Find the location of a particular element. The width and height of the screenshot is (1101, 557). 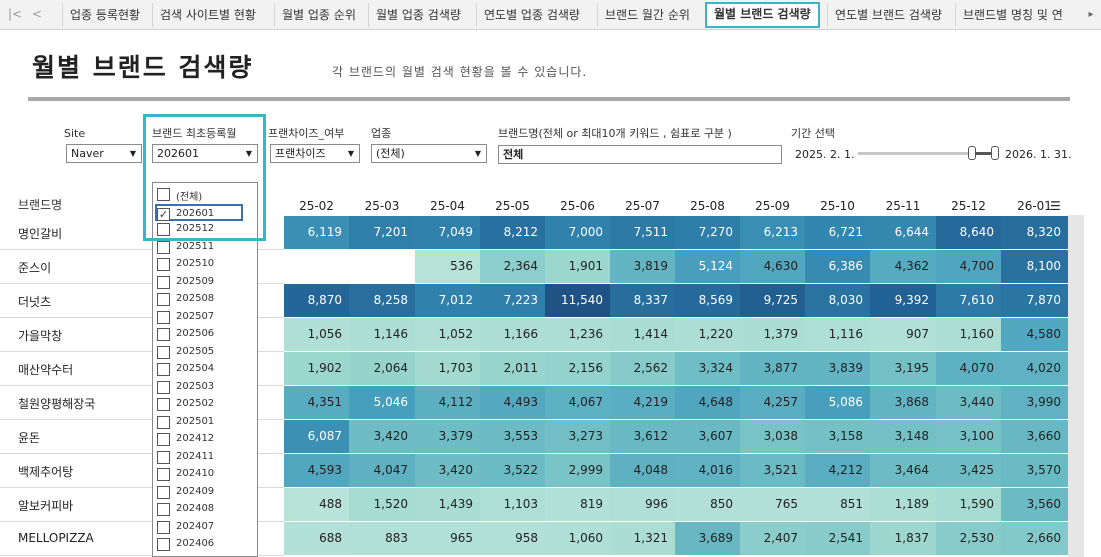

tab-7: 월별 브랜드 검색량 is located at coordinates (762, 15).